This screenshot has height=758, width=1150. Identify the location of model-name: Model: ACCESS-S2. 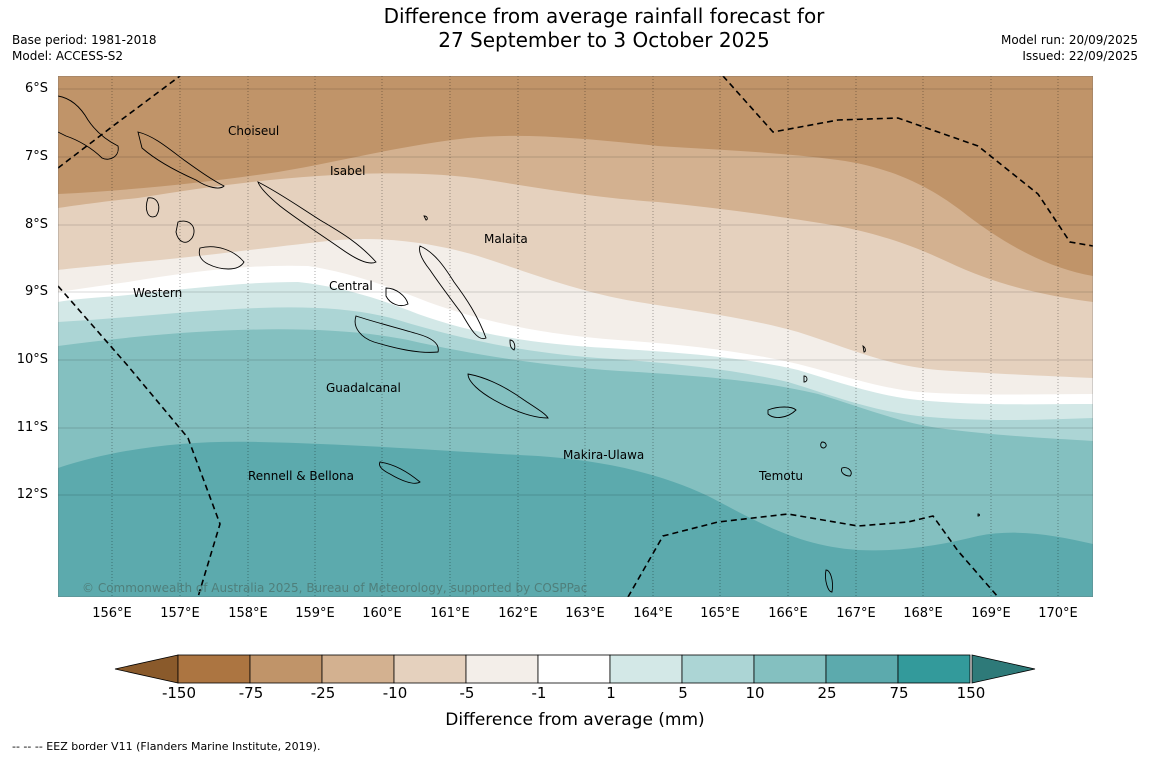
(68, 56).